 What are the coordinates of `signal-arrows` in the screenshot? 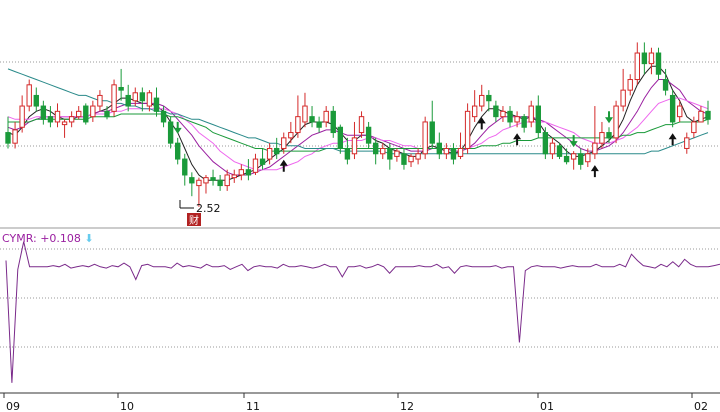 It's located at (425, 144).